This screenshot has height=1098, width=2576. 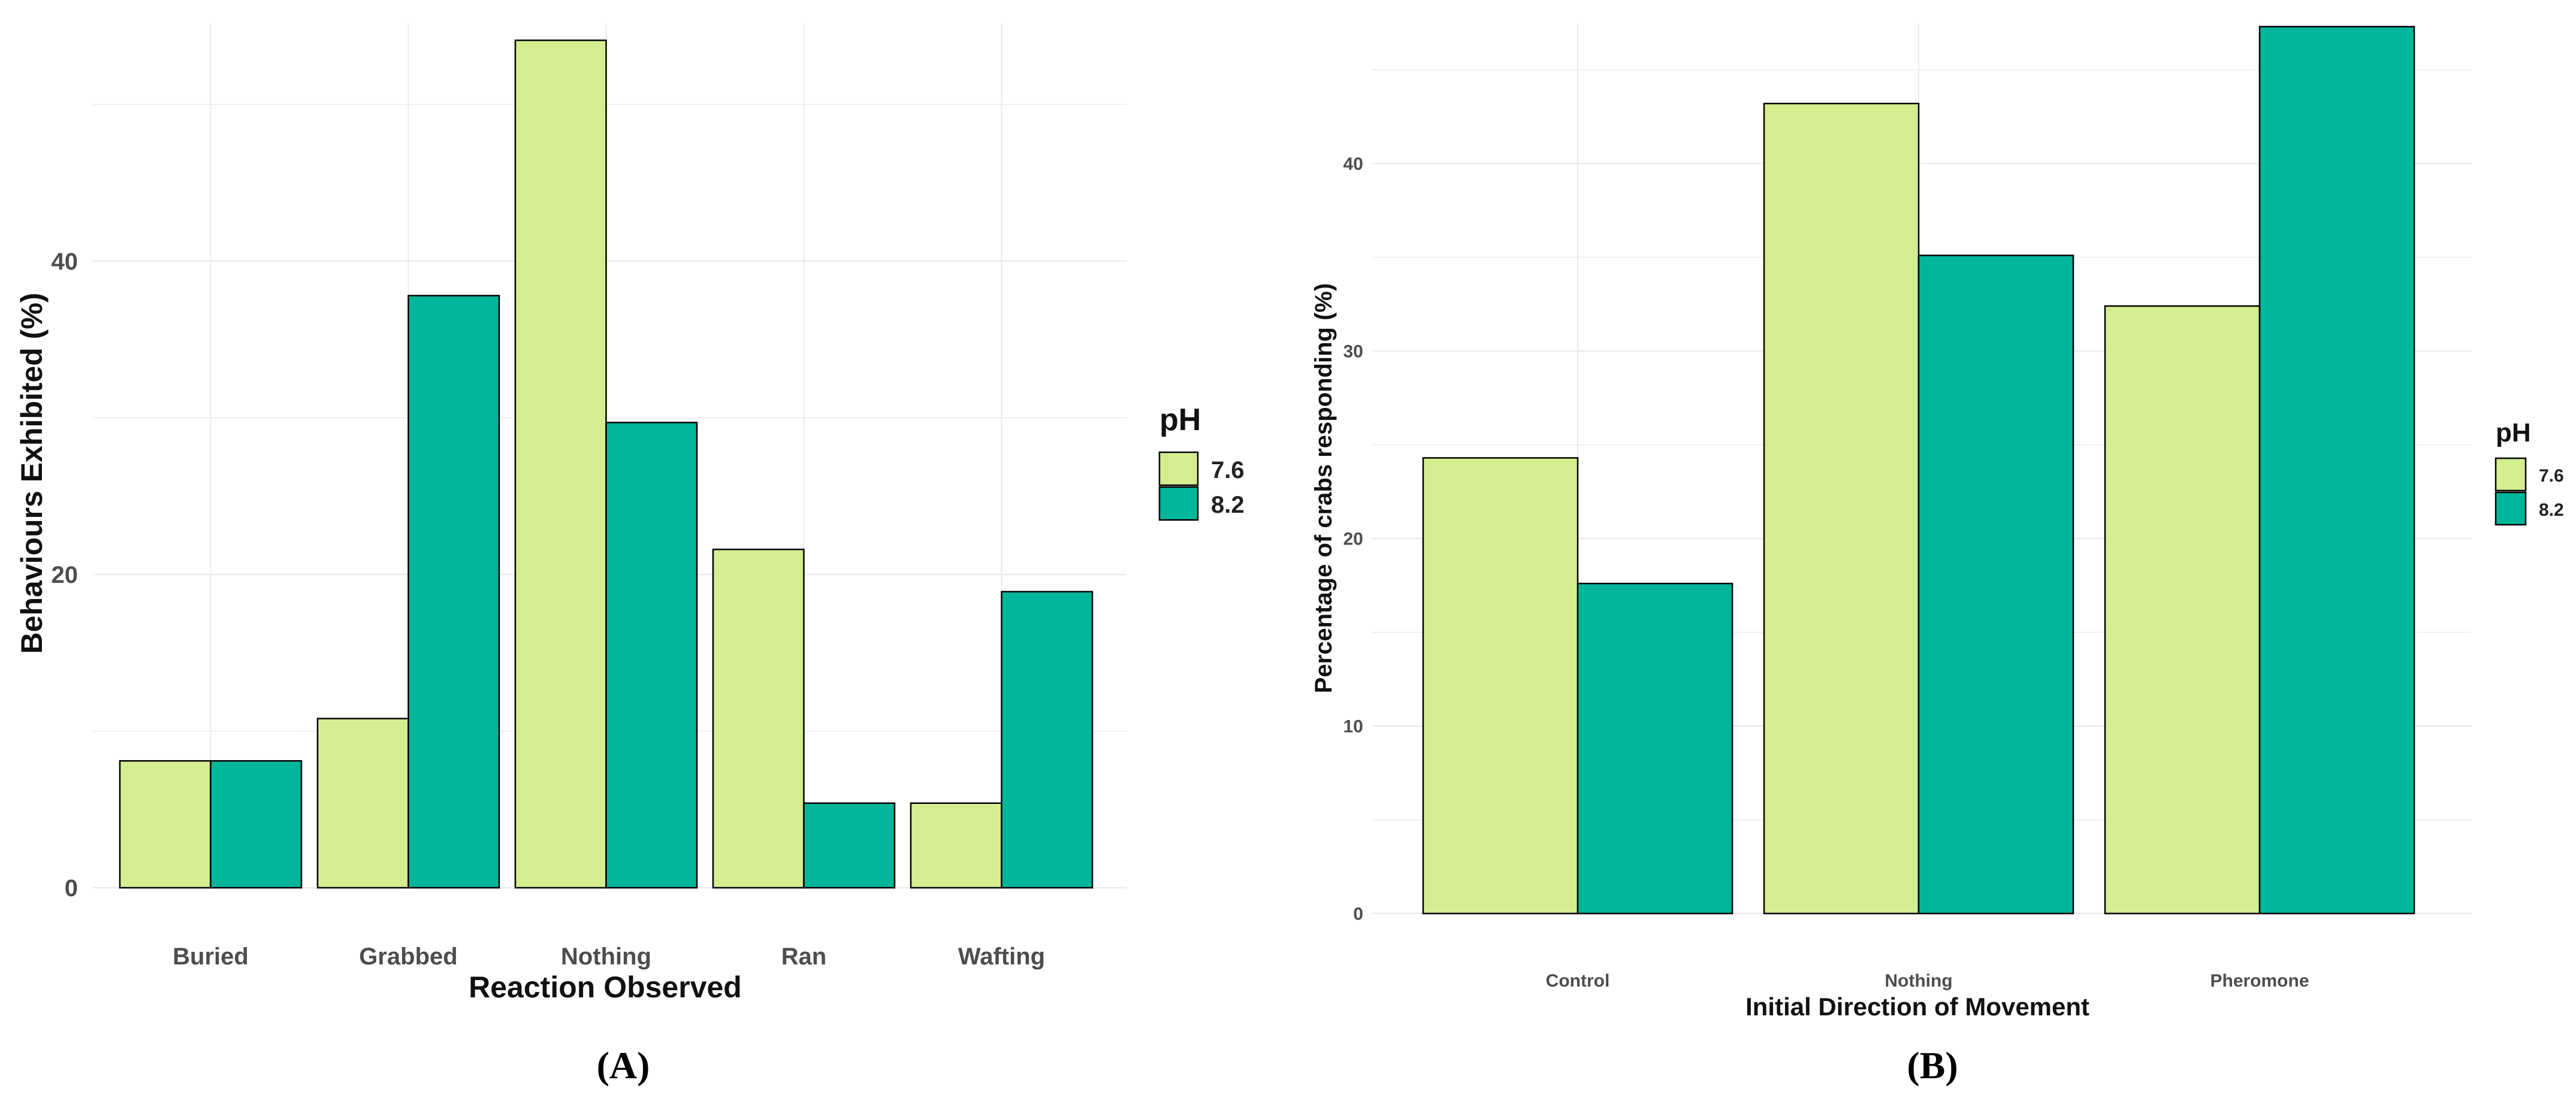 What do you see at coordinates (1202, 462) in the screenshot?
I see `a-legend: pH 7.6 8.2` at bounding box center [1202, 462].